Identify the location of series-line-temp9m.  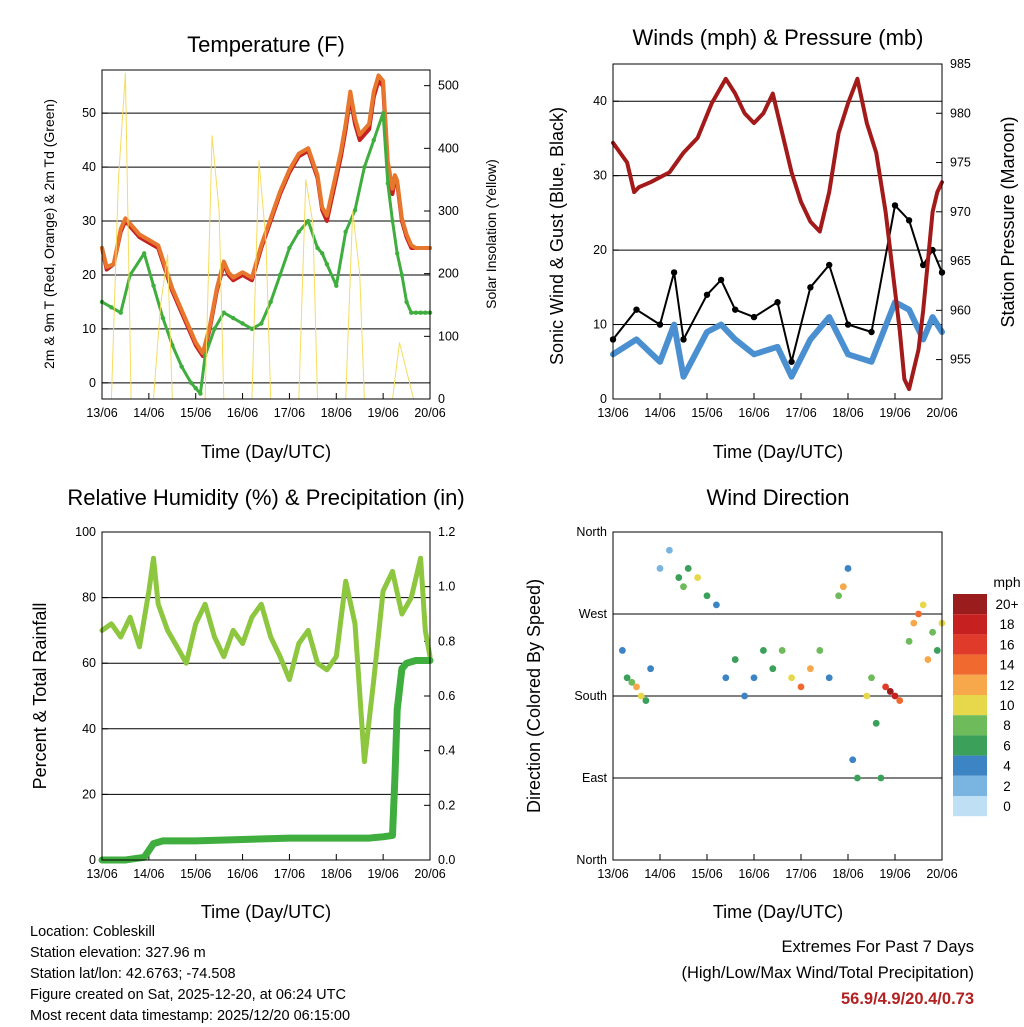
(266, 214).